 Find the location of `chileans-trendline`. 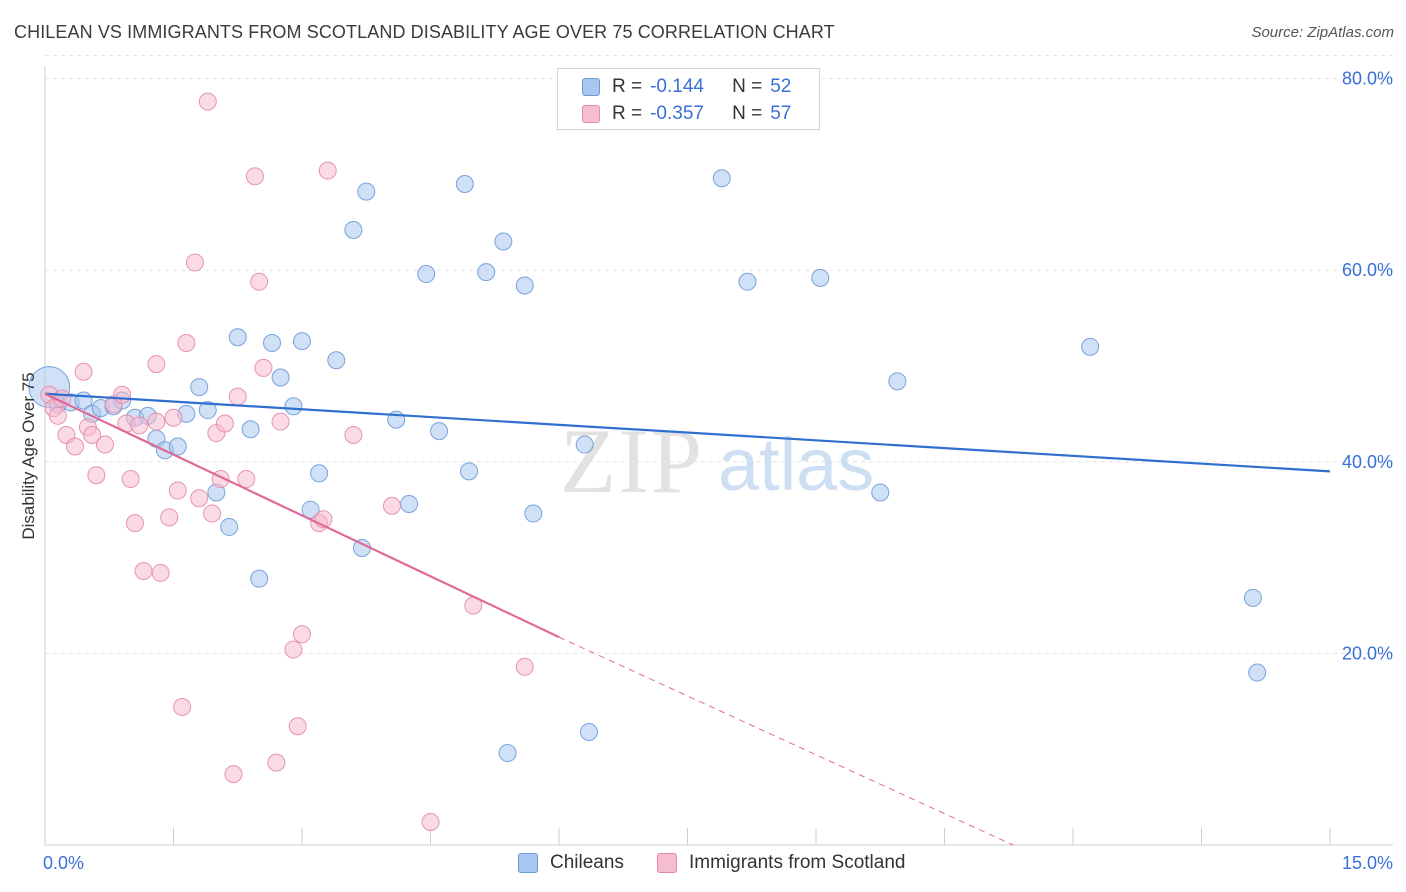

chileans-trendline is located at coordinates (687, 432).